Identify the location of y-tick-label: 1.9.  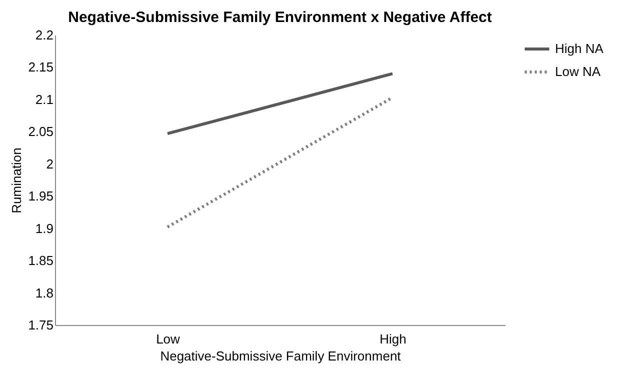
(44, 228).